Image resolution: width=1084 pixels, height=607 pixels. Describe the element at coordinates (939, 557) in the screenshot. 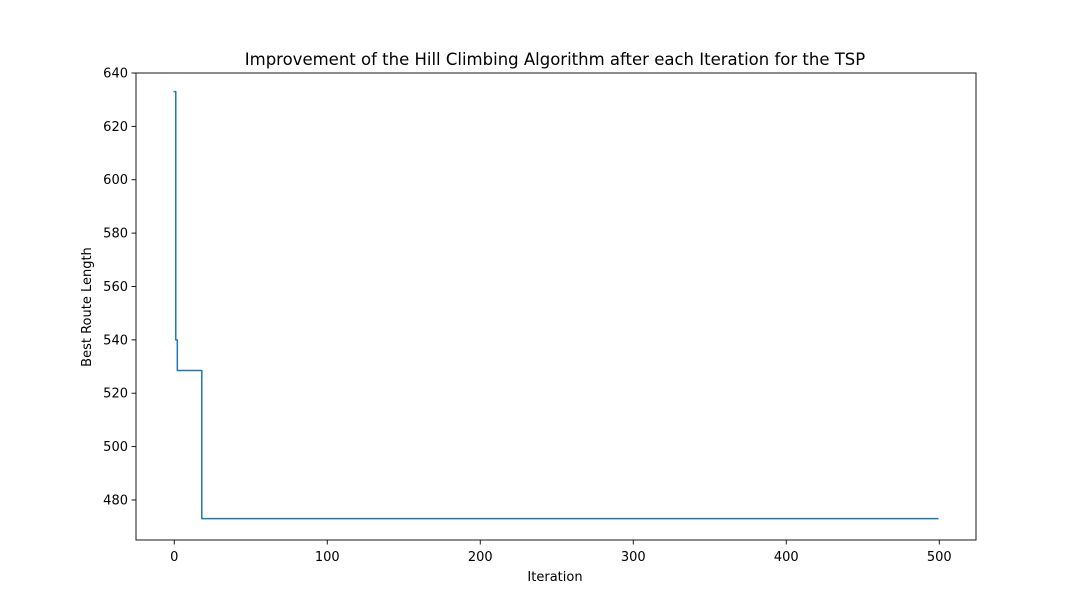

I see `x-tick-label: 500` at that location.